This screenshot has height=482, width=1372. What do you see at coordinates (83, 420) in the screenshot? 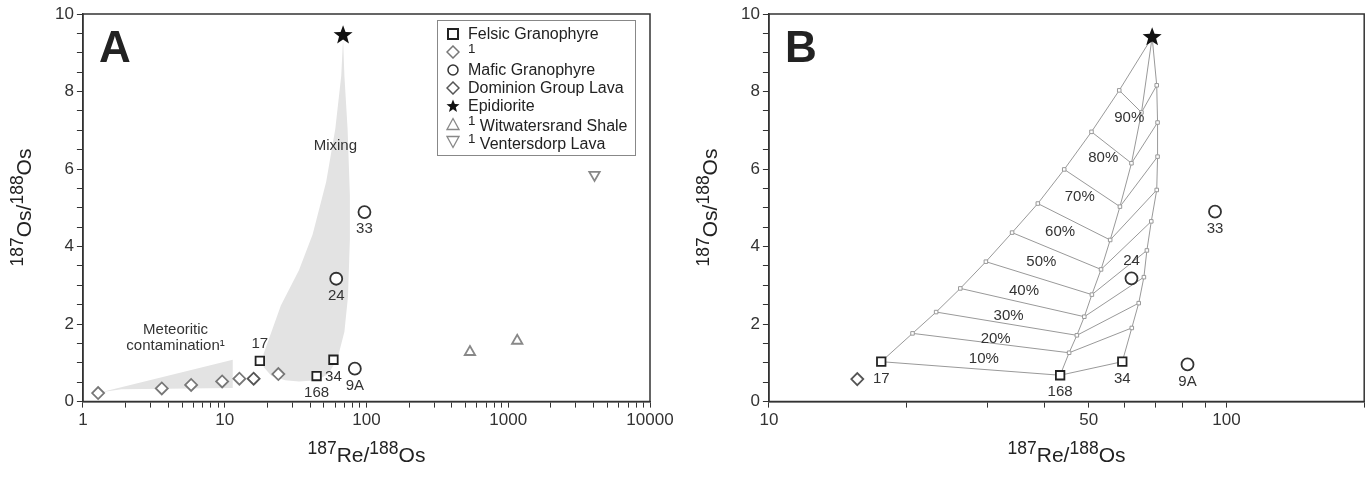
I see `x-tick-label: 1` at bounding box center [83, 420].